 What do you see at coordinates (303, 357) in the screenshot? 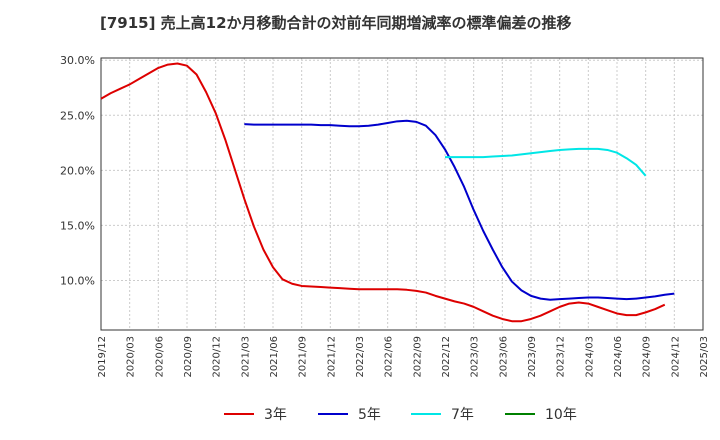
I see `x-tick-label: 2021/09` at bounding box center [303, 357].